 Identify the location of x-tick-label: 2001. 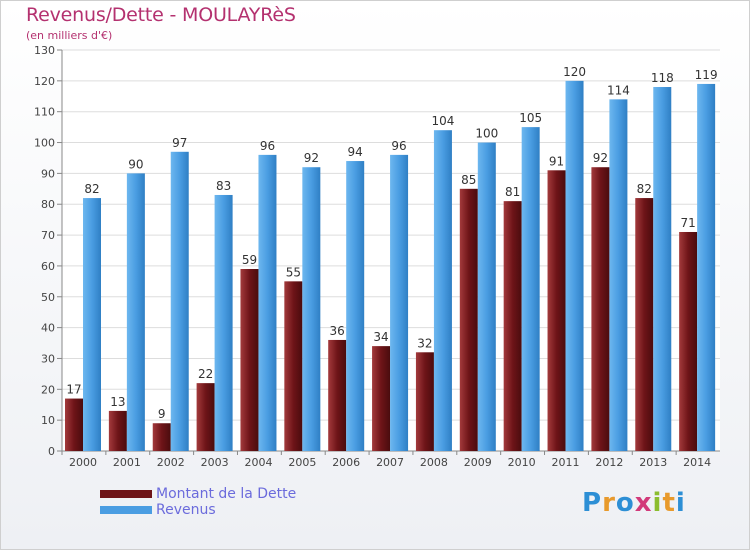
(127, 462).